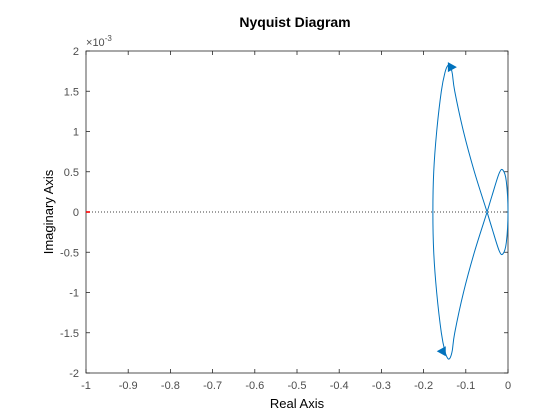 The width and height of the screenshot is (560, 420). I want to click on y-tick-label: -1, so click(74, 294).